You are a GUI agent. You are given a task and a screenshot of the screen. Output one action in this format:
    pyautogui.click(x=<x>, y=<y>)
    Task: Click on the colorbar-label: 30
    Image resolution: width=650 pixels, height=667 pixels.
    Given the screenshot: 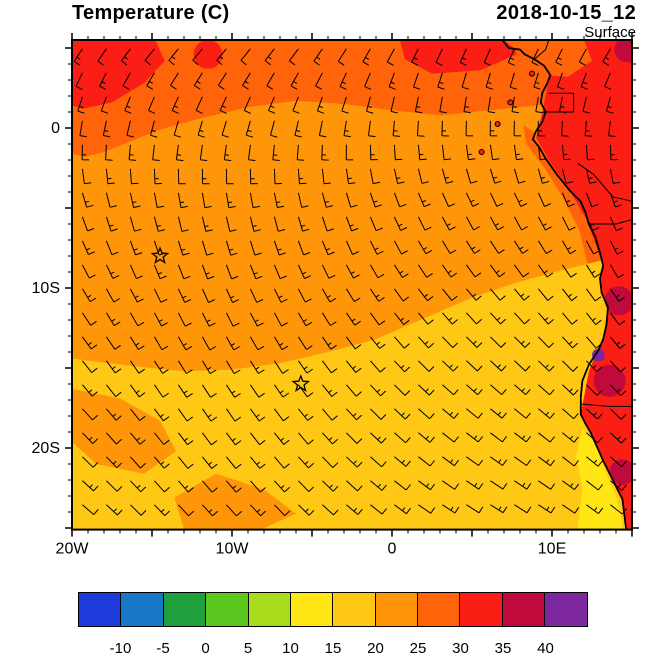 What is the action you would take?
    pyautogui.click(x=460, y=648)
    